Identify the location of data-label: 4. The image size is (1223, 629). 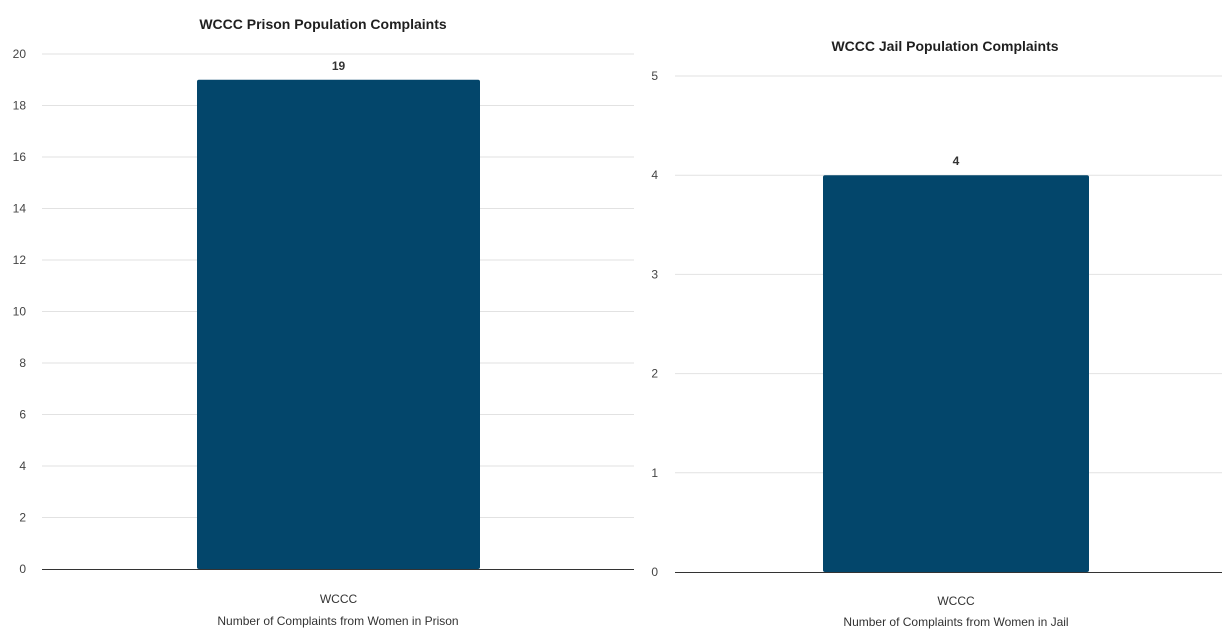
(956, 161).